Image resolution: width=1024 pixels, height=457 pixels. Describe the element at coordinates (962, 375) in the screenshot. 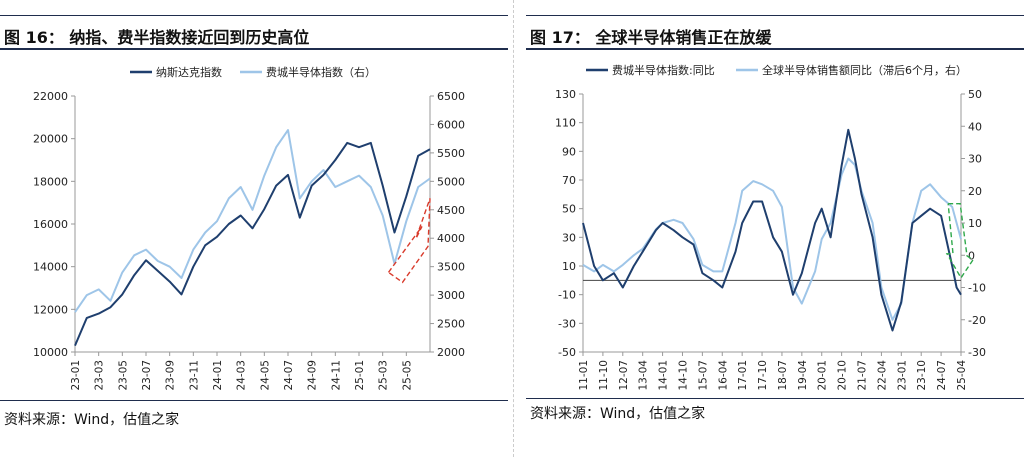

I see `x-tick-label: 25-04` at that location.